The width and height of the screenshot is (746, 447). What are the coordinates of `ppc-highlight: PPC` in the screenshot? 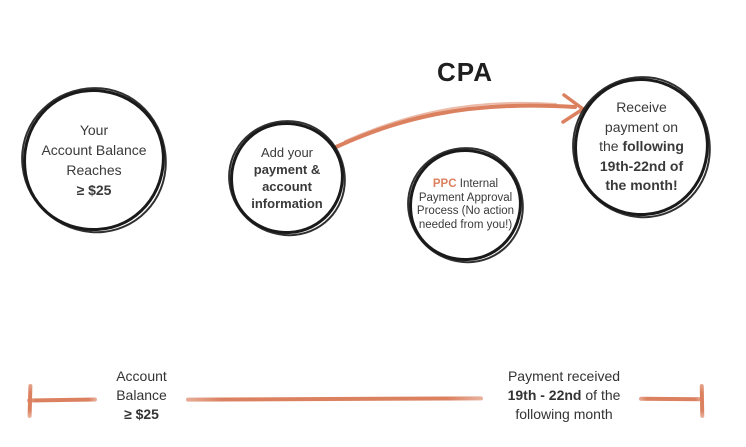 It's located at (444, 184).